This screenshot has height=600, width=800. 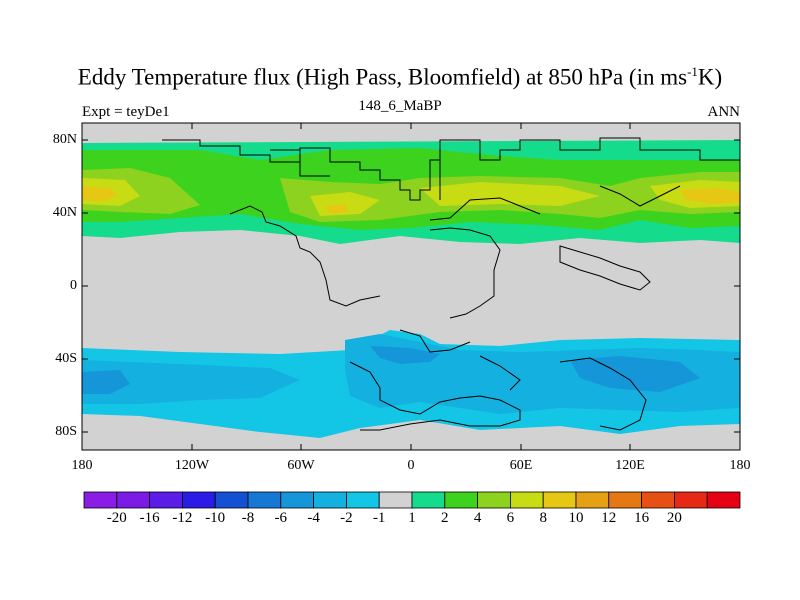 What do you see at coordinates (630, 465) in the screenshot?
I see `x-tick-label: 120E` at bounding box center [630, 465].